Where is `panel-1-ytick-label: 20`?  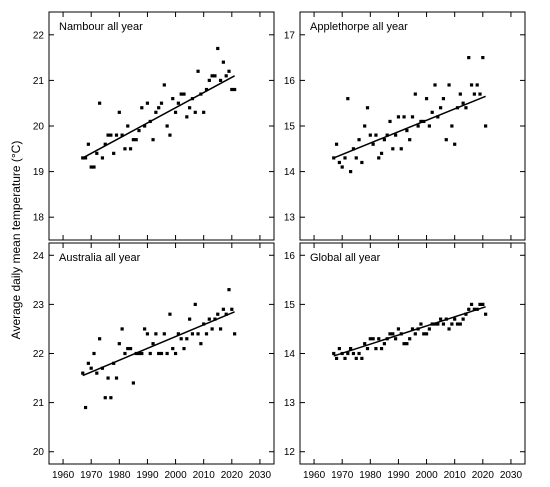
panel-1-ytick-label: 20 is located at coordinates (39, 127).